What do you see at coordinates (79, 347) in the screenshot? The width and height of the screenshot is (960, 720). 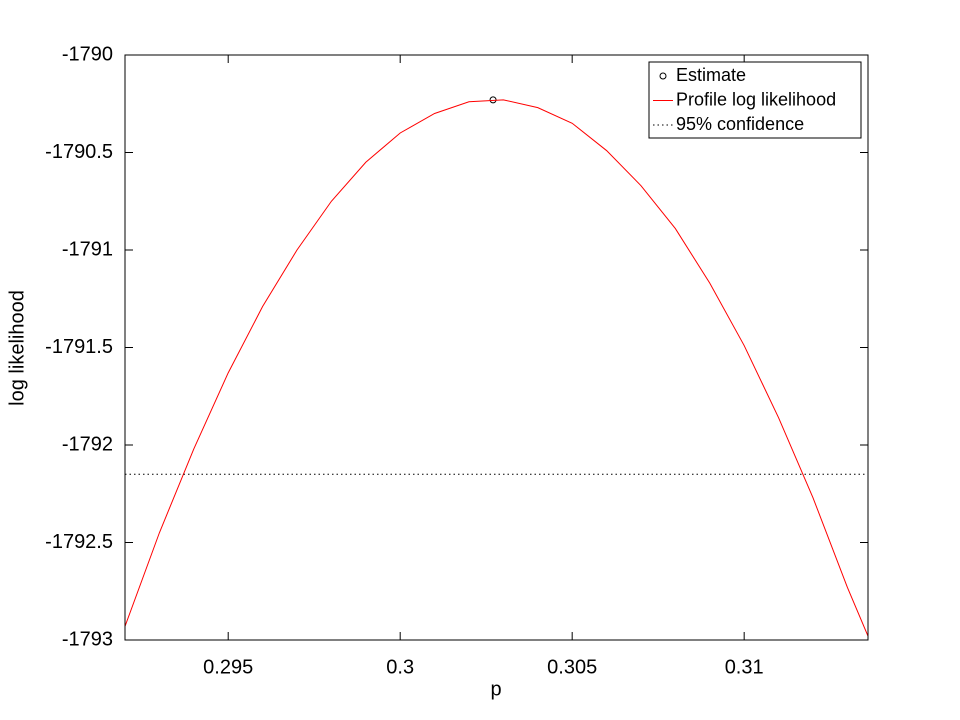 I see `y-tick-label: -1791.5` at bounding box center [79, 347].